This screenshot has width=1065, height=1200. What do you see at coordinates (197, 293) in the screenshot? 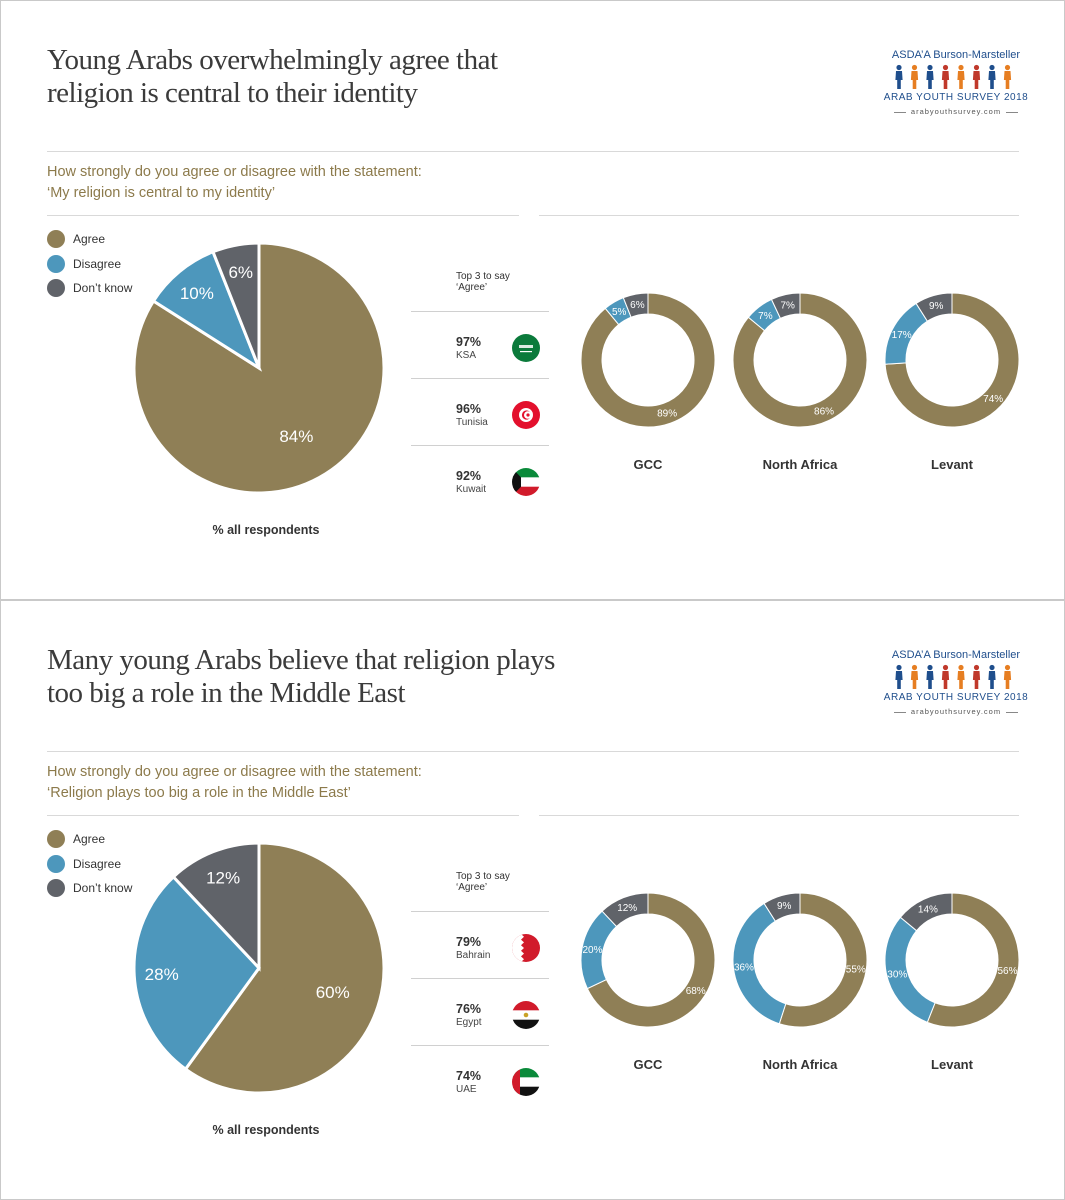
I see `pie-slice-label: 10%` at bounding box center [197, 293].